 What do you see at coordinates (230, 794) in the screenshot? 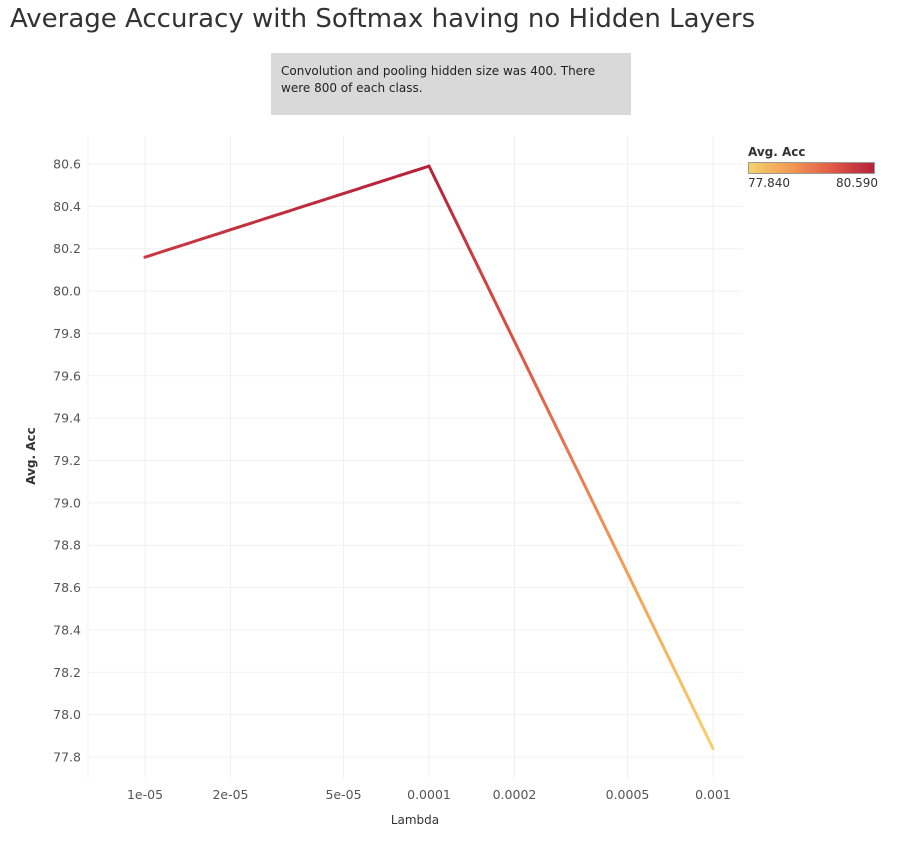
I see `x-tick-label: 2e-05` at bounding box center [230, 794].